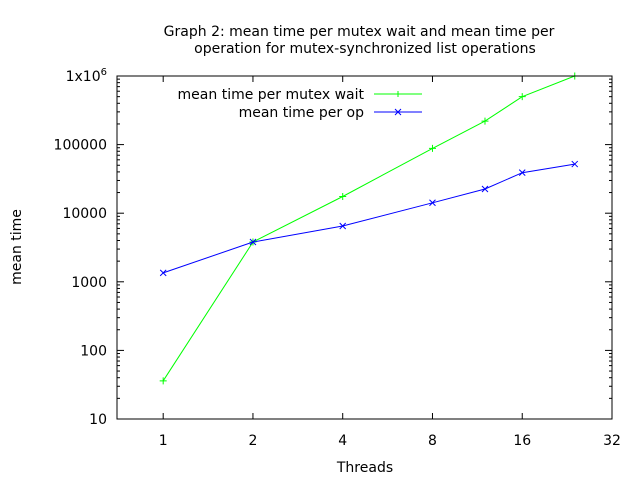 The height and width of the screenshot is (480, 640). What do you see at coordinates (302, 113) in the screenshot?
I see `legend-label-op: mean time per op` at bounding box center [302, 113].